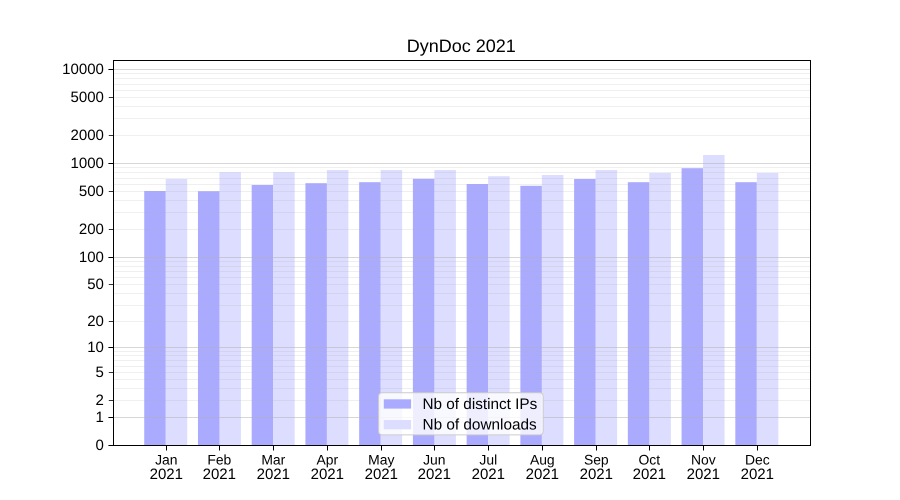  I want to click on svg-text: Jun, so click(434, 460).